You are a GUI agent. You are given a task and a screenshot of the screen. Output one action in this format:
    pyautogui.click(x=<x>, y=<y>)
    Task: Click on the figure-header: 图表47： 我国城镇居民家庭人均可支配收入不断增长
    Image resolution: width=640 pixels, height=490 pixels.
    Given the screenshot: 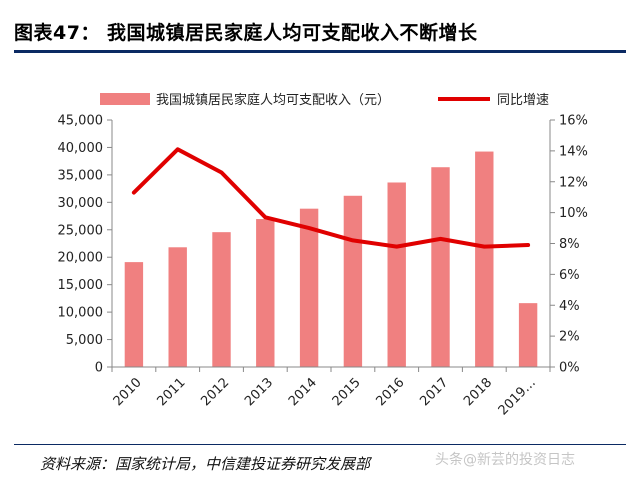 What is the action you would take?
    pyautogui.click(x=320, y=26)
    